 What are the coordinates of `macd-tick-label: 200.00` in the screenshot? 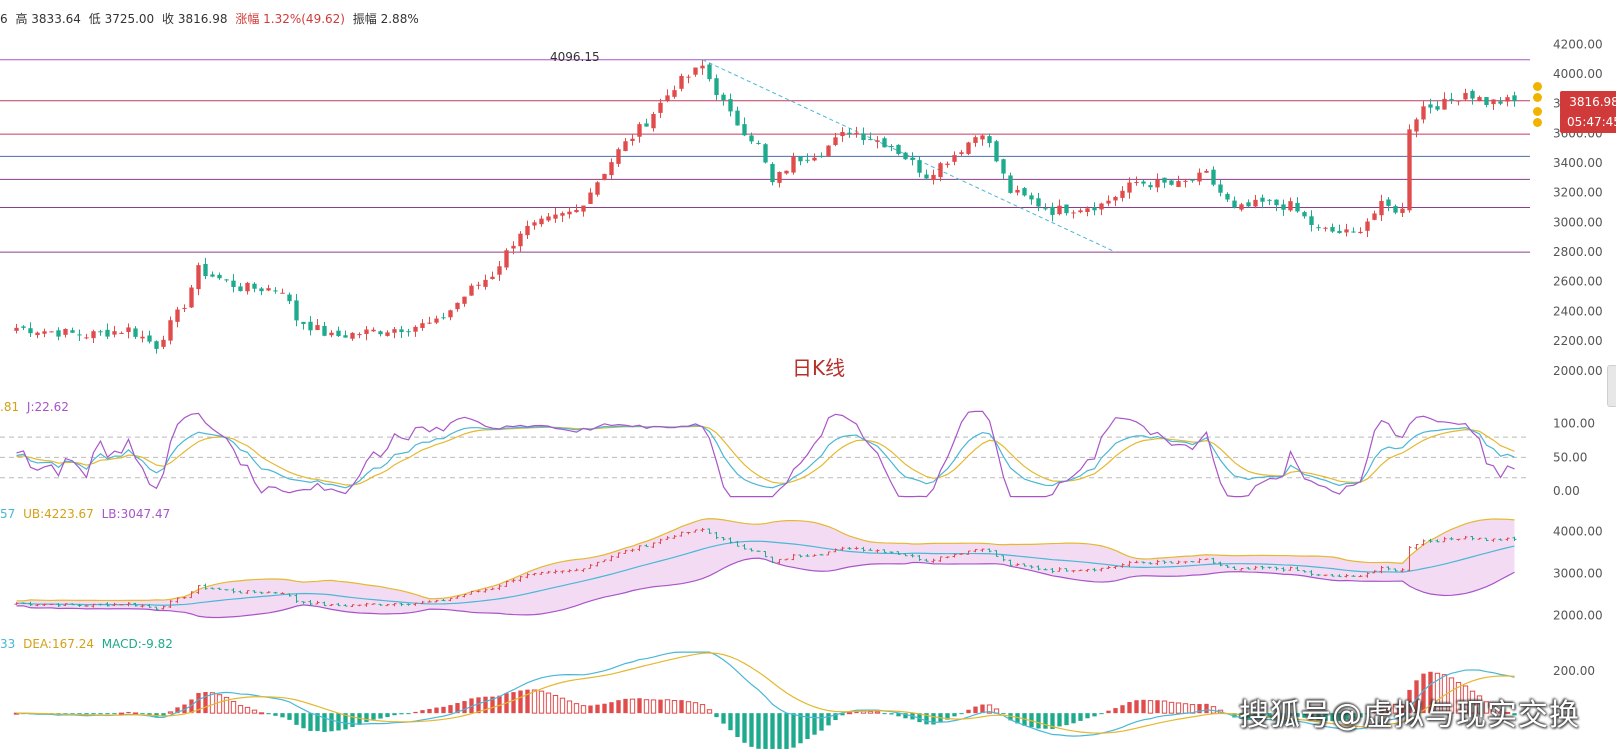 It's located at (1574, 671).